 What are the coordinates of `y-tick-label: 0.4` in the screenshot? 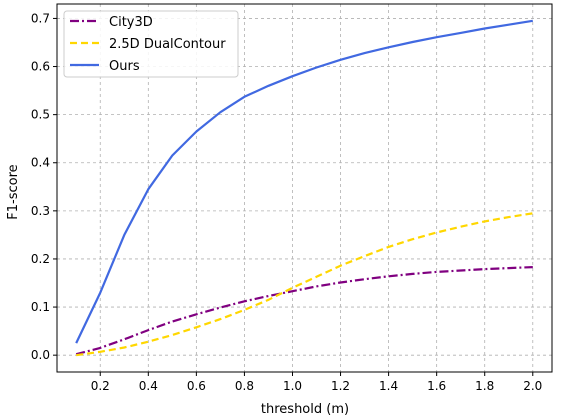 It's located at (40, 163).